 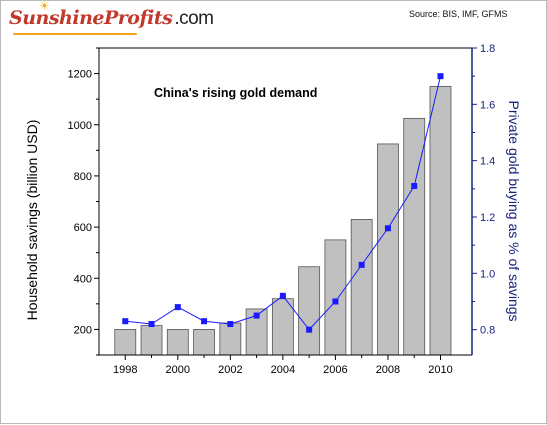 I want to click on y2-tick-label: 1.0, so click(x=487, y=274).